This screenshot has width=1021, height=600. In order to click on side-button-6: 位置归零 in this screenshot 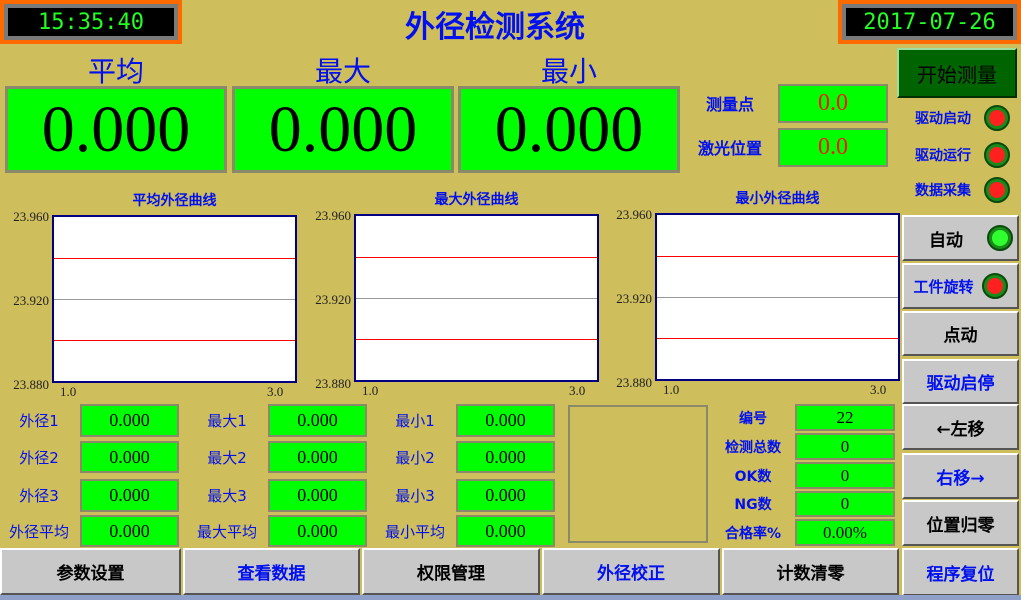, I will do `click(960, 523)`.